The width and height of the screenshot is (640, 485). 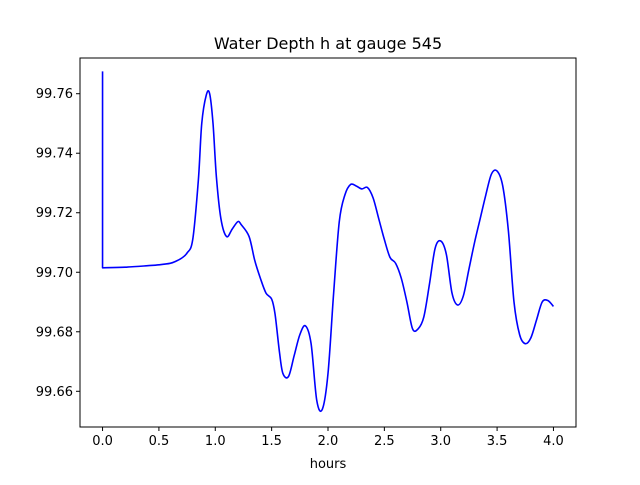 What do you see at coordinates (54, 392) in the screenshot?
I see `y-tick-label: 99.66` at bounding box center [54, 392].